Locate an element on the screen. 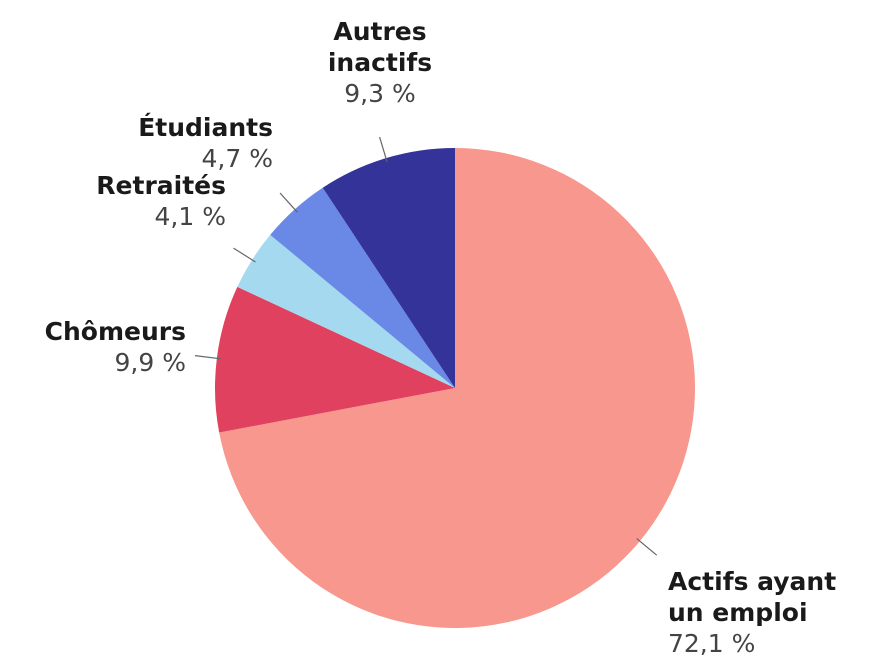 Image resolution: width=871 pixels, height=668 pixels. category-label: Autres inactifs is located at coordinates (380, 47).